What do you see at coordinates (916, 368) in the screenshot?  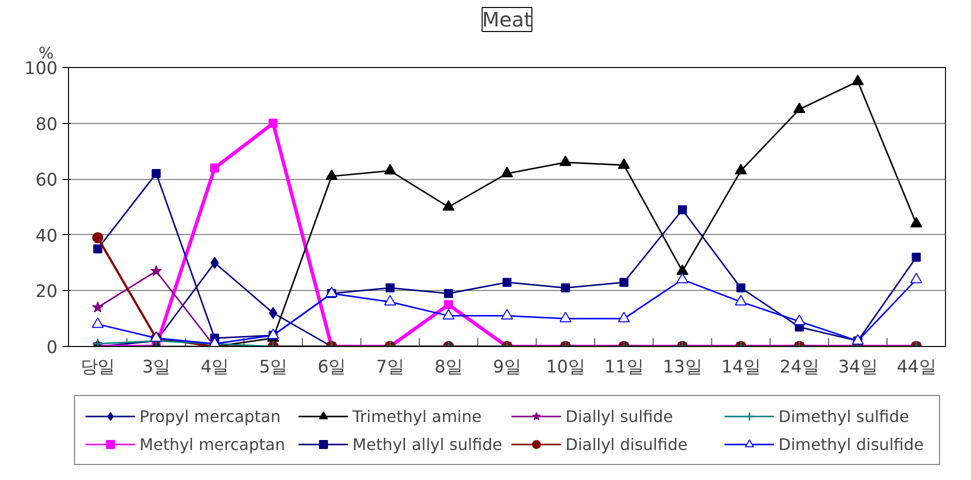 I see `x-tick-label: 44일` at bounding box center [916, 368].